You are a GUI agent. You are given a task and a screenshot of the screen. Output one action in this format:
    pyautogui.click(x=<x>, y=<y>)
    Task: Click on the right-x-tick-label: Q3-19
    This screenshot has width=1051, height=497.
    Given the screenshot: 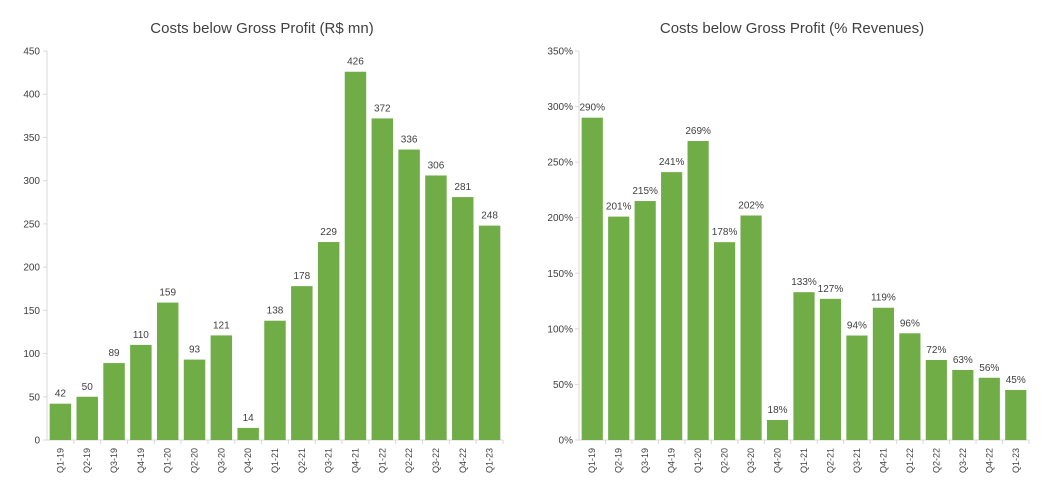 What is the action you would take?
    pyautogui.click(x=645, y=460)
    